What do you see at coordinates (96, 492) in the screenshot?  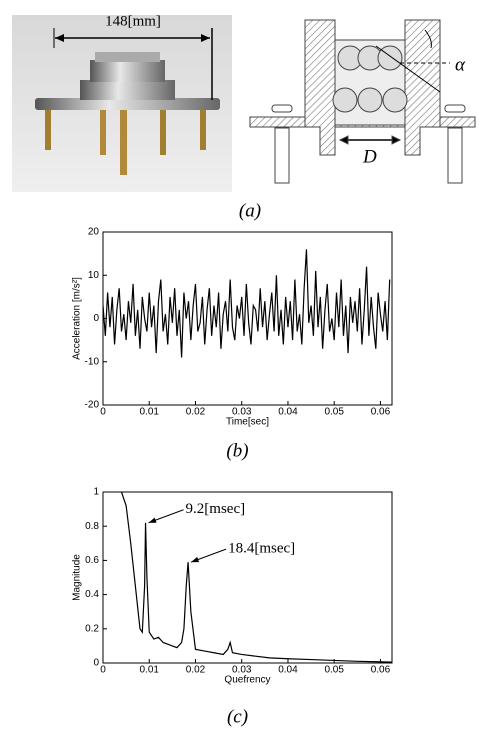 I see `y-tick-label: 1` at bounding box center [96, 492].